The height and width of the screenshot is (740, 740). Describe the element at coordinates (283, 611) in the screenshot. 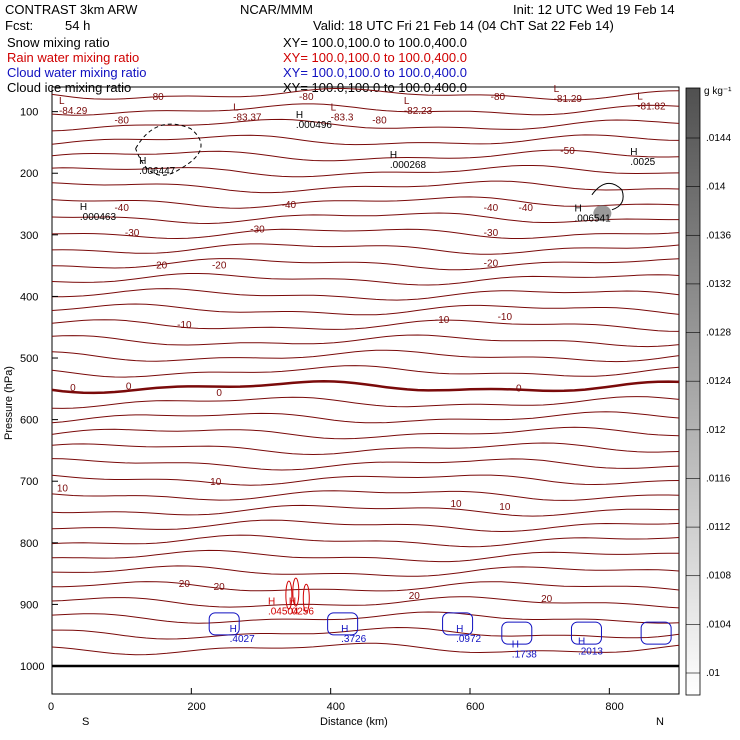

I see `extremum-value: .04504` at that location.